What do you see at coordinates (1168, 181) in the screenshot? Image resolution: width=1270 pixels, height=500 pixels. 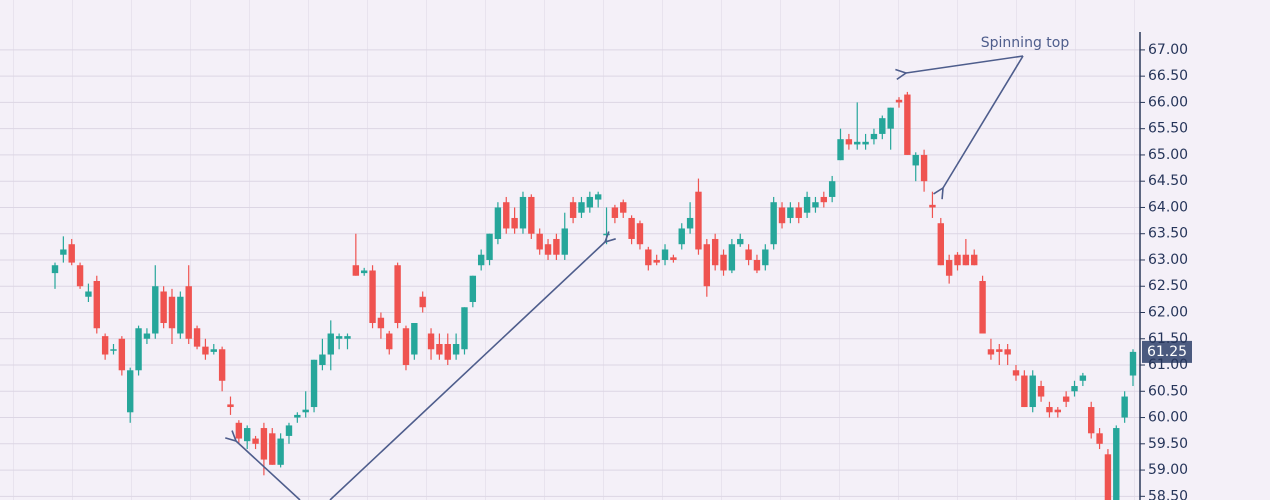 I see `y-tick-label: 64.50` at bounding box center [1168, 181].